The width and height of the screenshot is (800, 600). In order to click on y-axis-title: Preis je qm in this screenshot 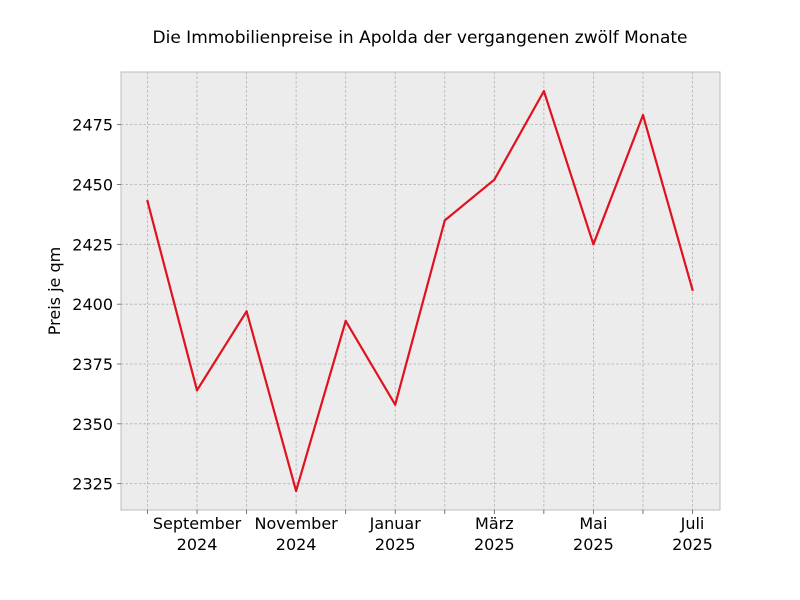, I will do `click(54, 291)`.